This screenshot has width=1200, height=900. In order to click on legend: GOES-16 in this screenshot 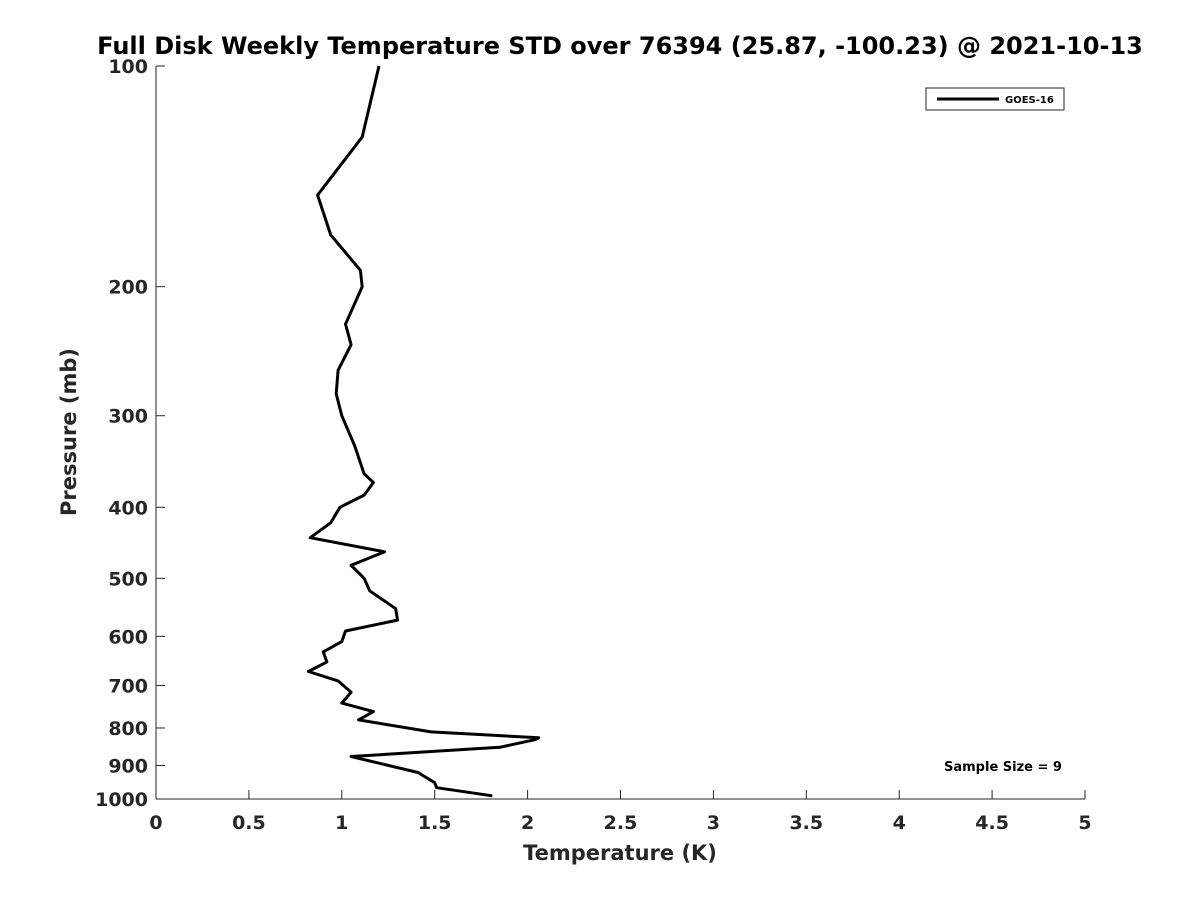, I will do `click(995, 99)`.